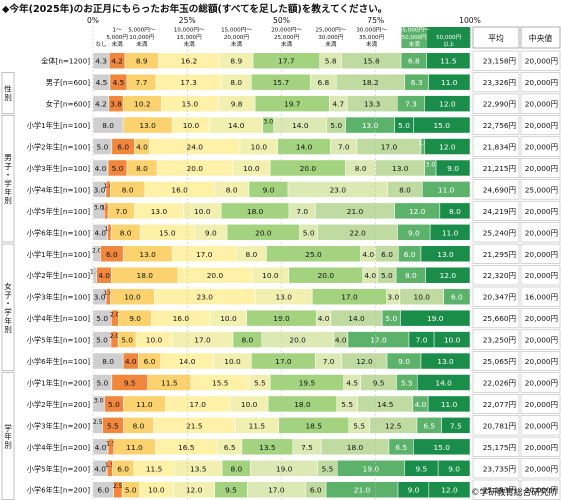  I want to click on legend-label: 5,000円～, so click(142, 30).